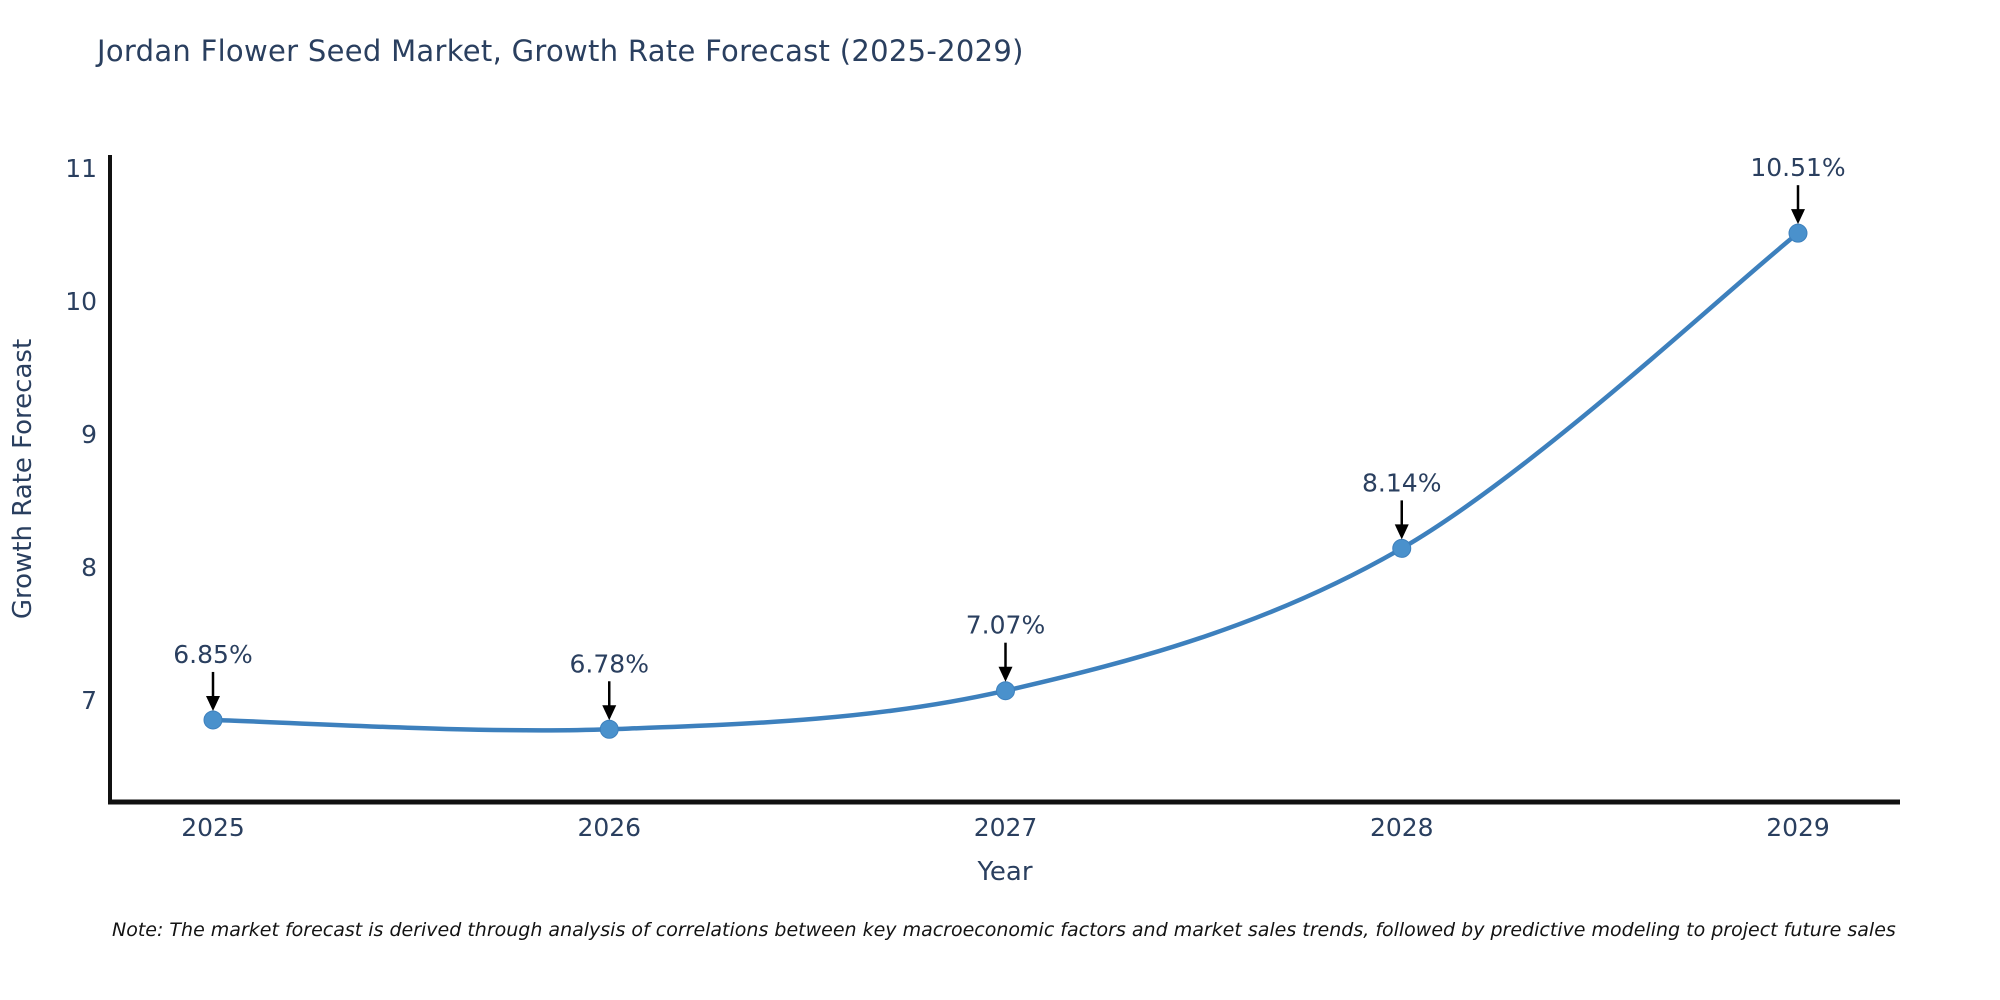 This screenshot has height=1000, width=2000. Describe the element at coordinates (1004, 872) in the screenshot. I see `x-axis-title: Year` at that location.